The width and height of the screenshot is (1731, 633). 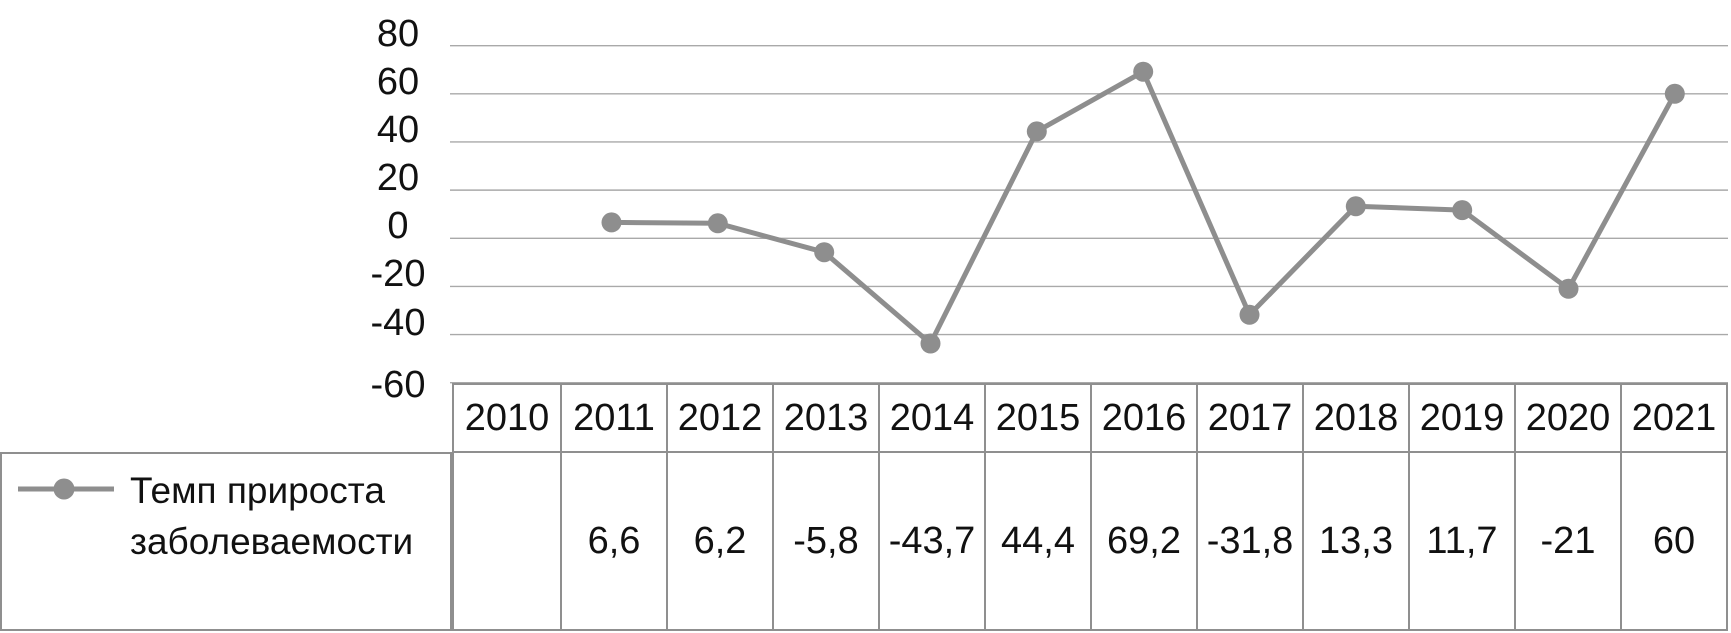 What do you see at coordinates (398, 322) in the screenshot?
I see `y-tick-label: -40` at bounding box center [398, 322].